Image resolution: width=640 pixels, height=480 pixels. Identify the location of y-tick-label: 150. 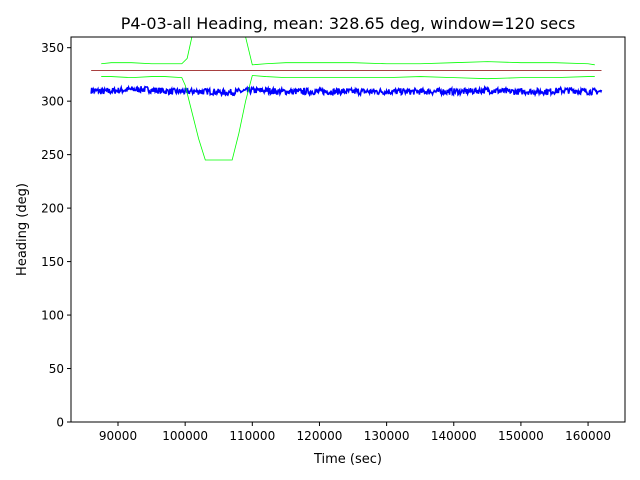
(52, 262).